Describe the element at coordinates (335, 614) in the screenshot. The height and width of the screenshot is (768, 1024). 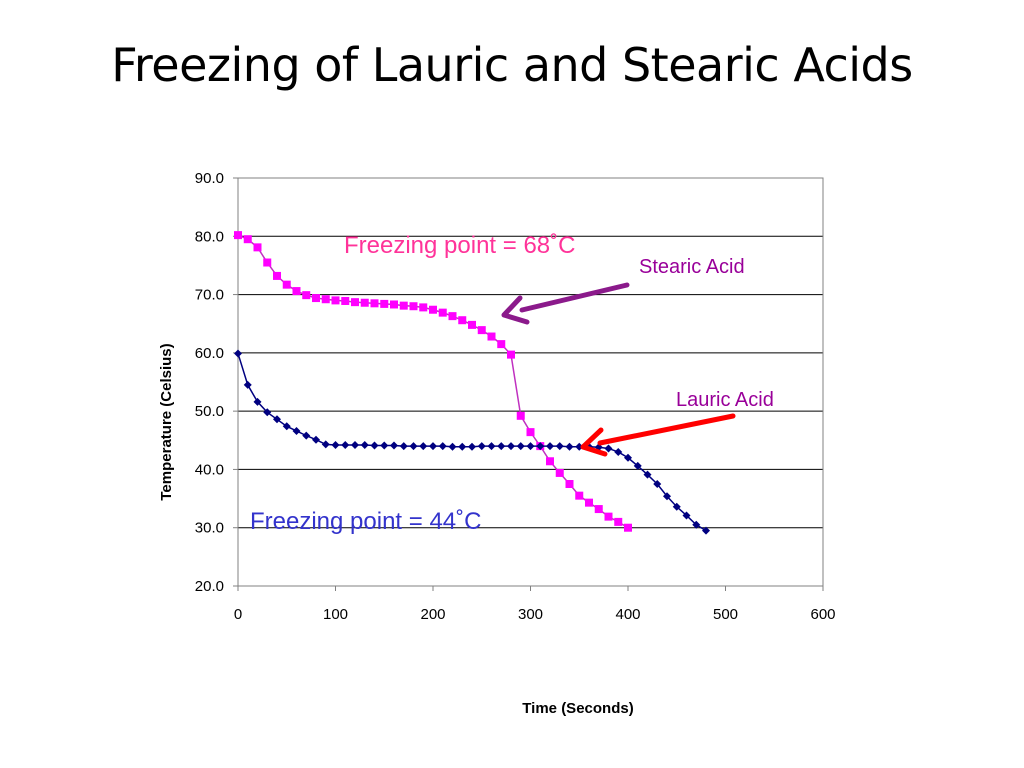
I see `x-tick-label: 100` at that location.